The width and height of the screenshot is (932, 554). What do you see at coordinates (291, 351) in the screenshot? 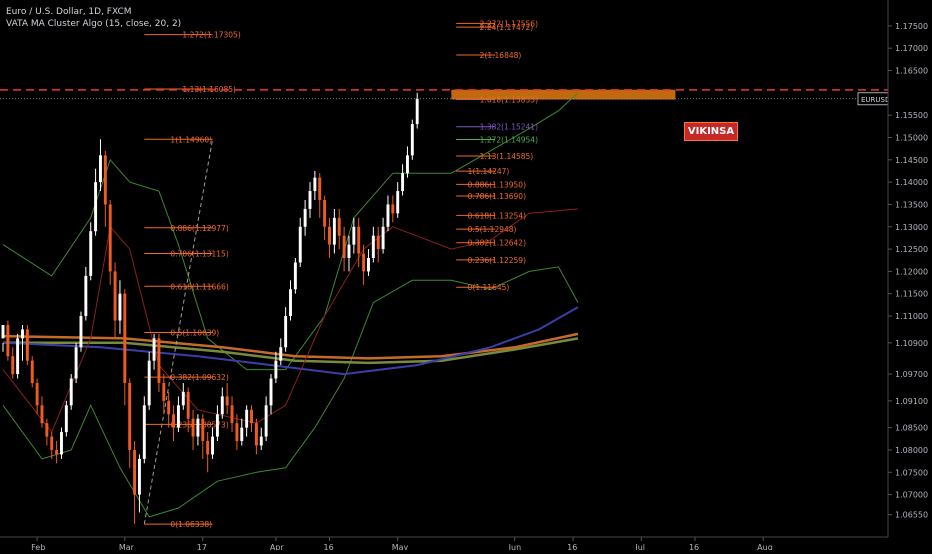
I see `ma-olive-line` at bounding box center [291, 351].